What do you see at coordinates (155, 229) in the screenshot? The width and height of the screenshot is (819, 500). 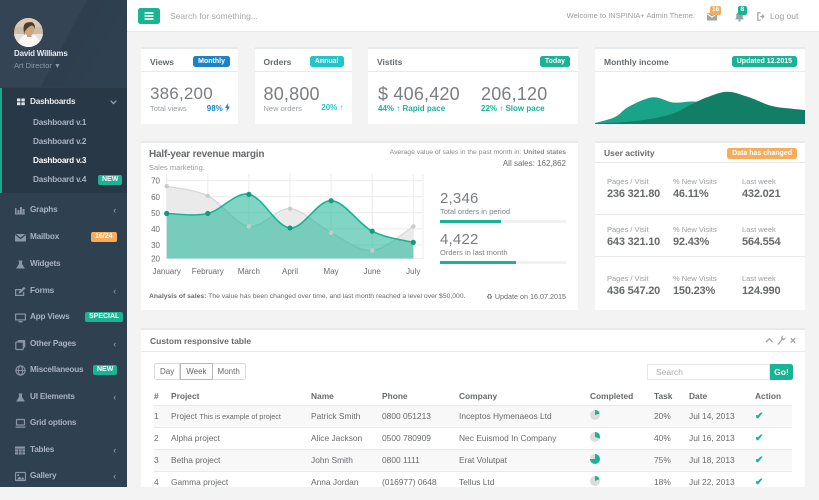 I see `svg-text: 40` at bounding box center [155, 229].